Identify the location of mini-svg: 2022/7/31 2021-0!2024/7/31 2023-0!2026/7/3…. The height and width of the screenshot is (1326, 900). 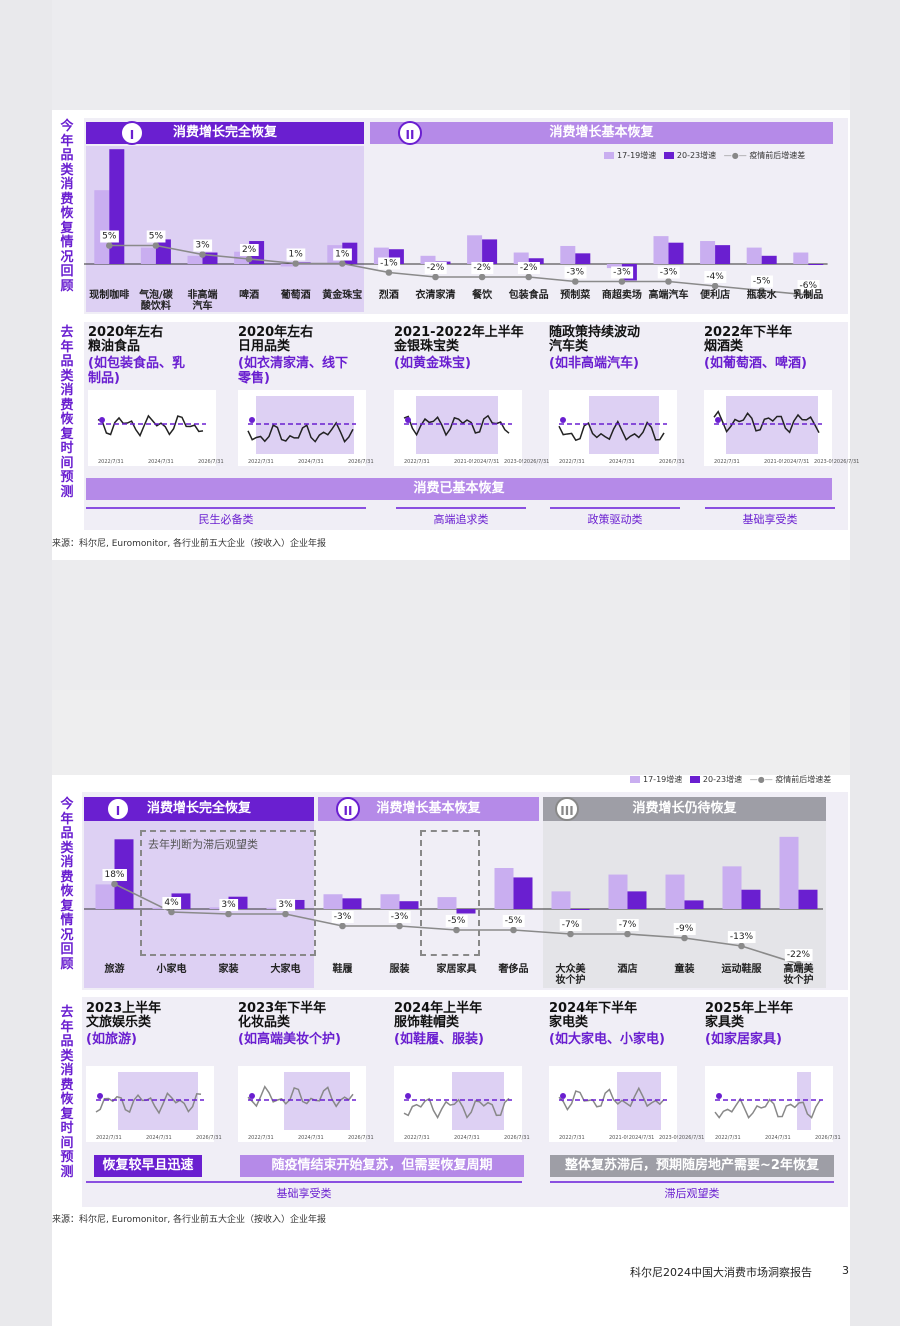
(631, 1106).